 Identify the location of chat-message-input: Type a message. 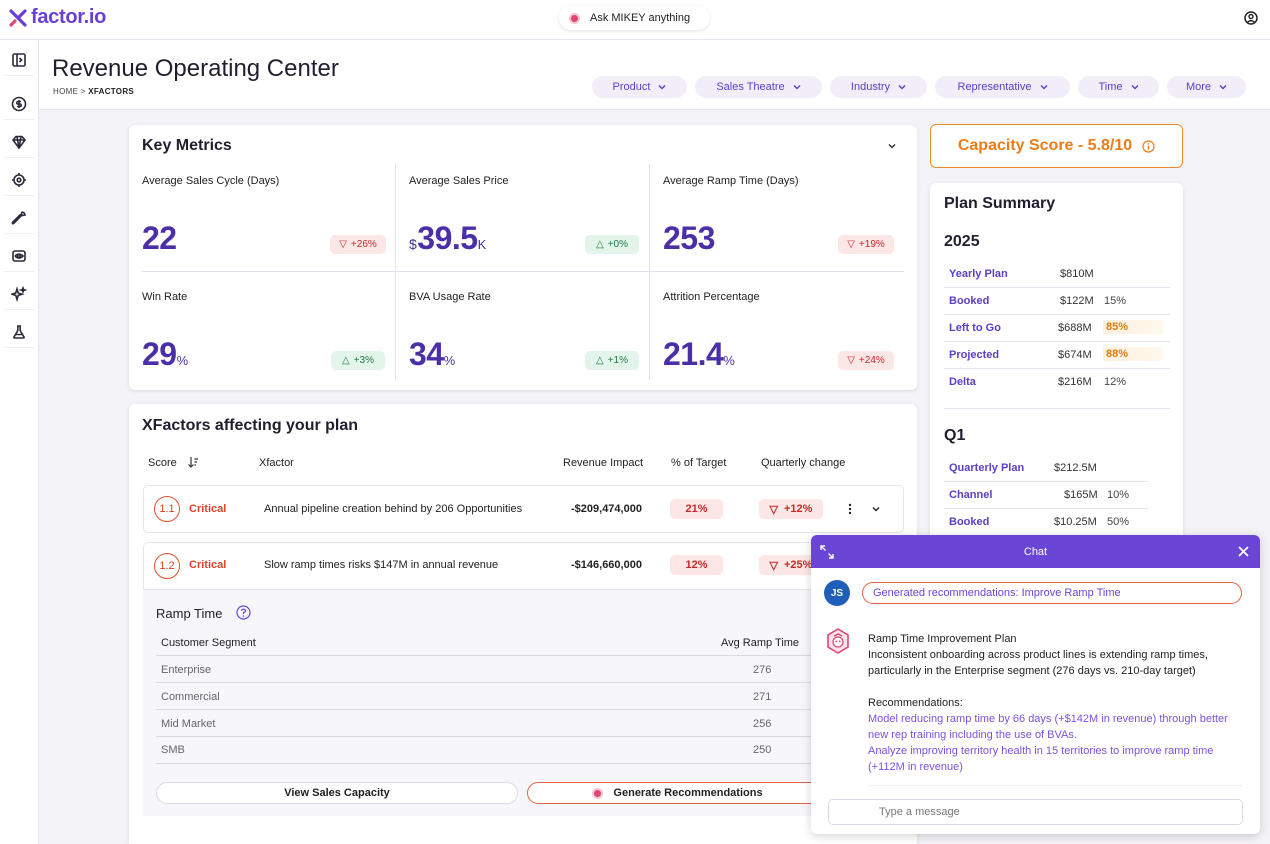
(1035, 812).